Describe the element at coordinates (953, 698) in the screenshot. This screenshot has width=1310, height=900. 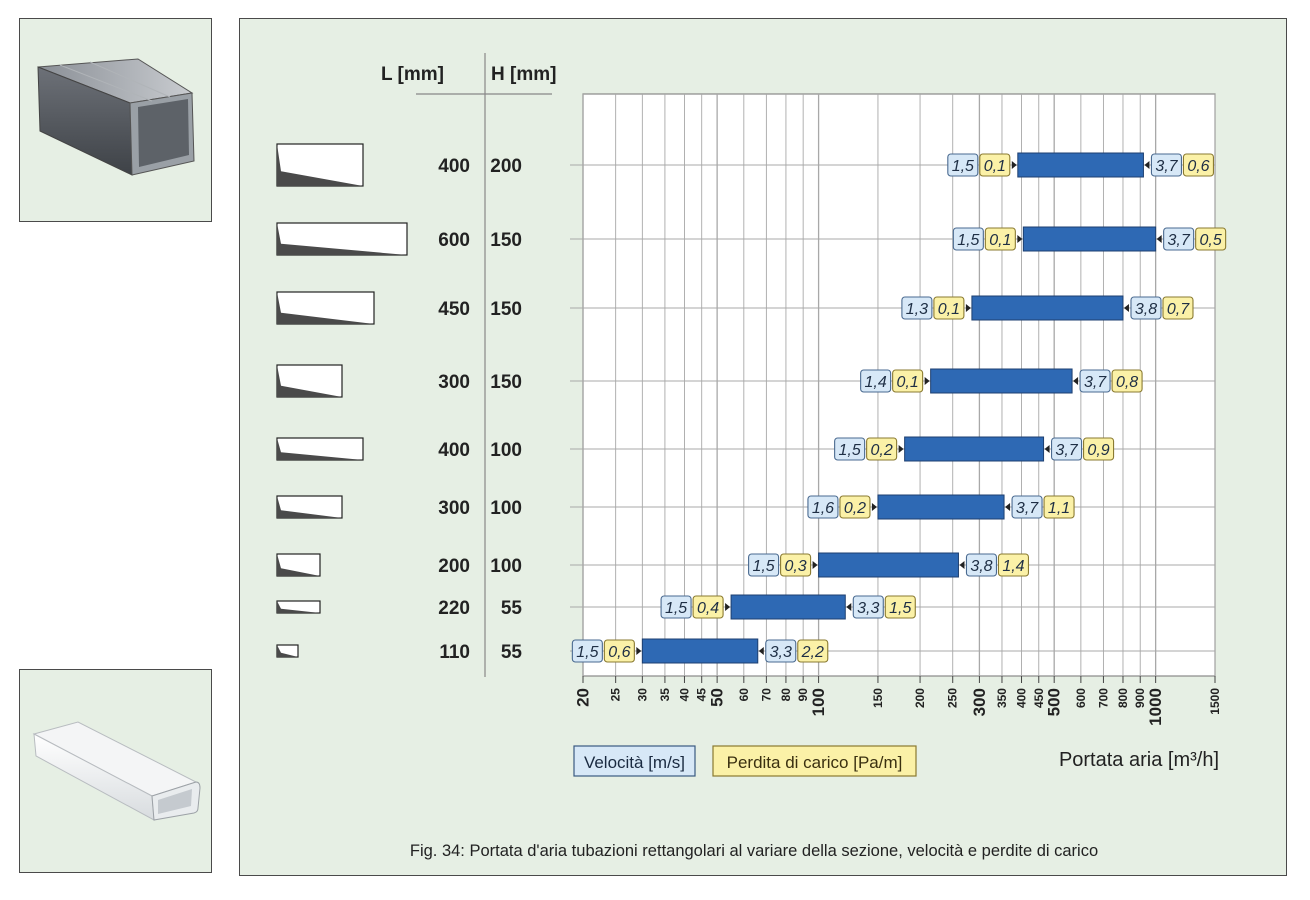
I see `x-tick-label: 250` at that location.